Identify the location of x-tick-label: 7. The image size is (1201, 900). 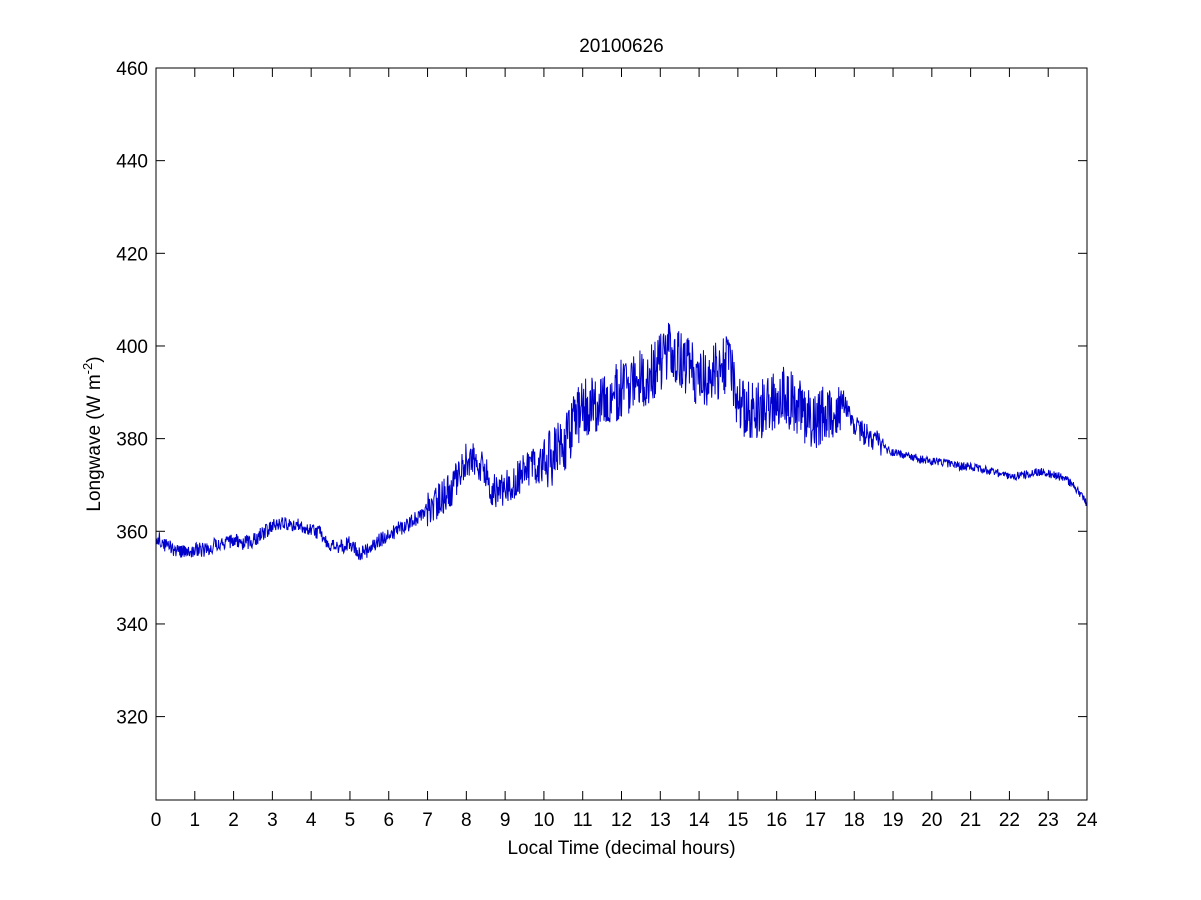
(427, 820).